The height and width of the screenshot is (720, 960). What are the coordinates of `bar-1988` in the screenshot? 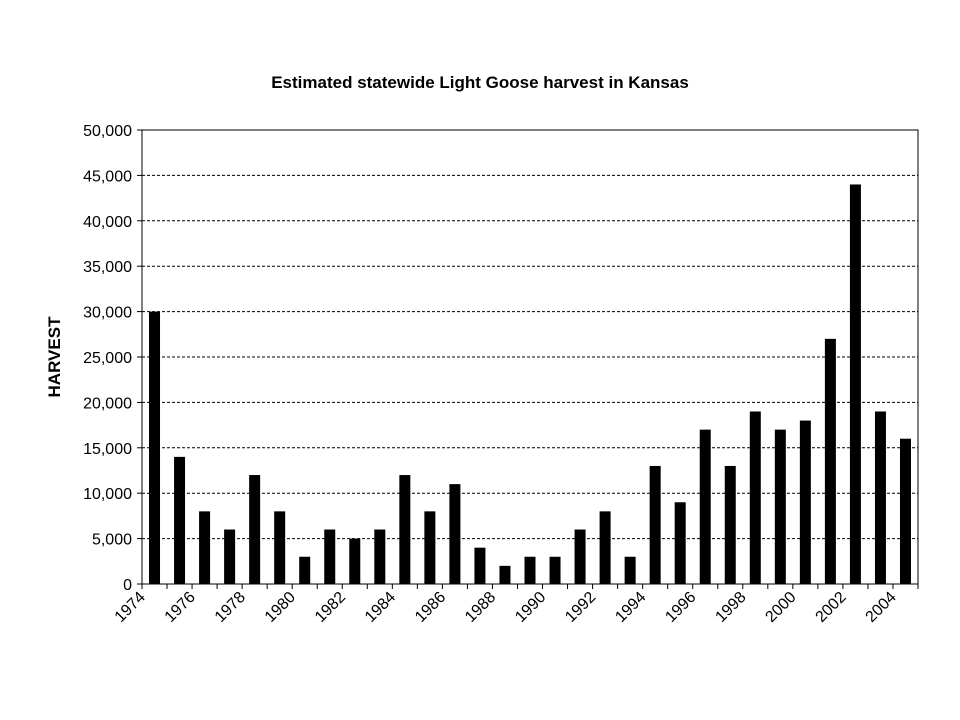 It's located at (505, 574).